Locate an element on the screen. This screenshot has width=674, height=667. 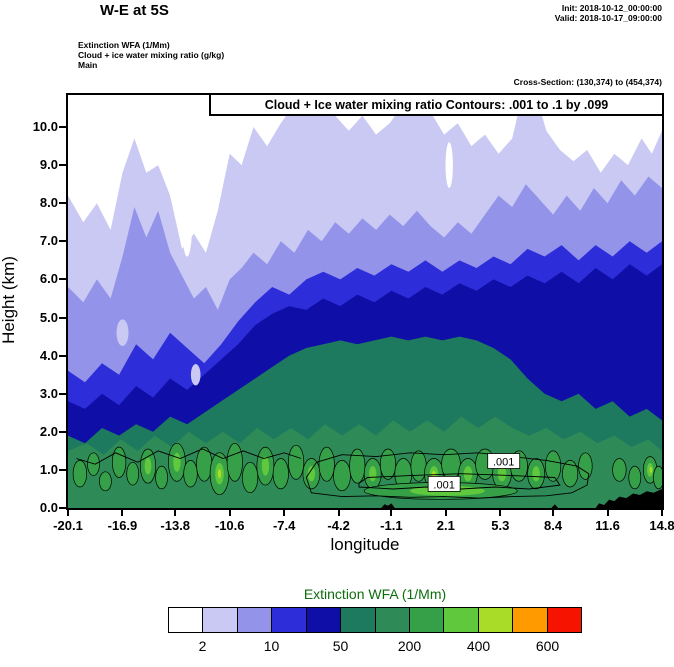
y-tick-label: 6.0 is located at coordinates (48, 279).